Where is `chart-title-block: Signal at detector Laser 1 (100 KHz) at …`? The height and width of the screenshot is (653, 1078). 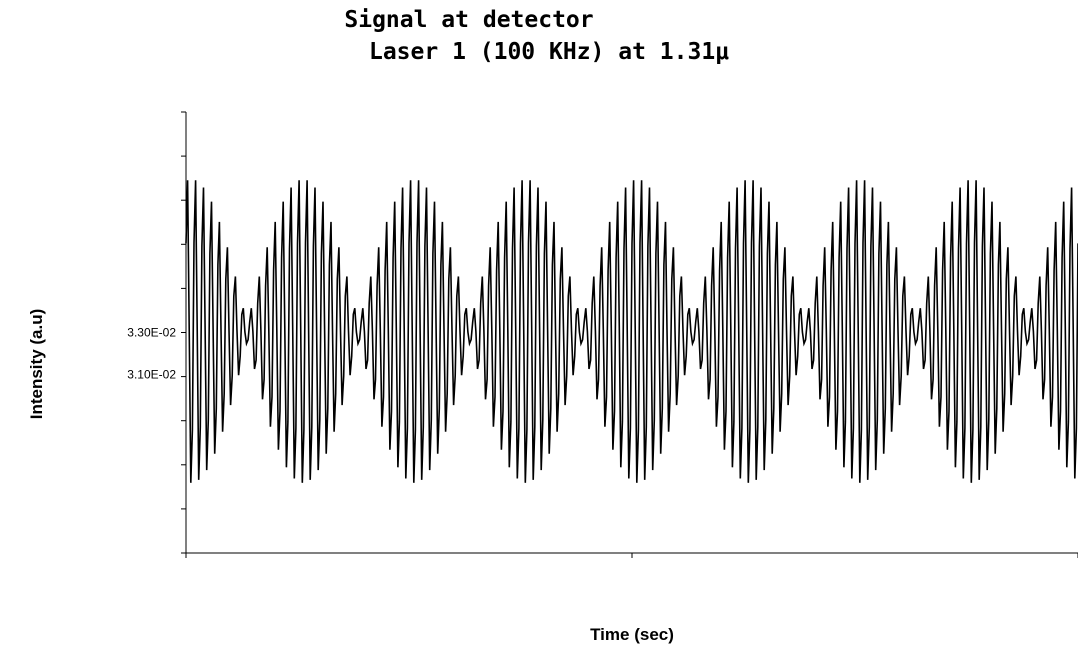 chart-title-block: Signal at detector Laser 1 (100 KHz) at … is located at coordinates (539, 36).